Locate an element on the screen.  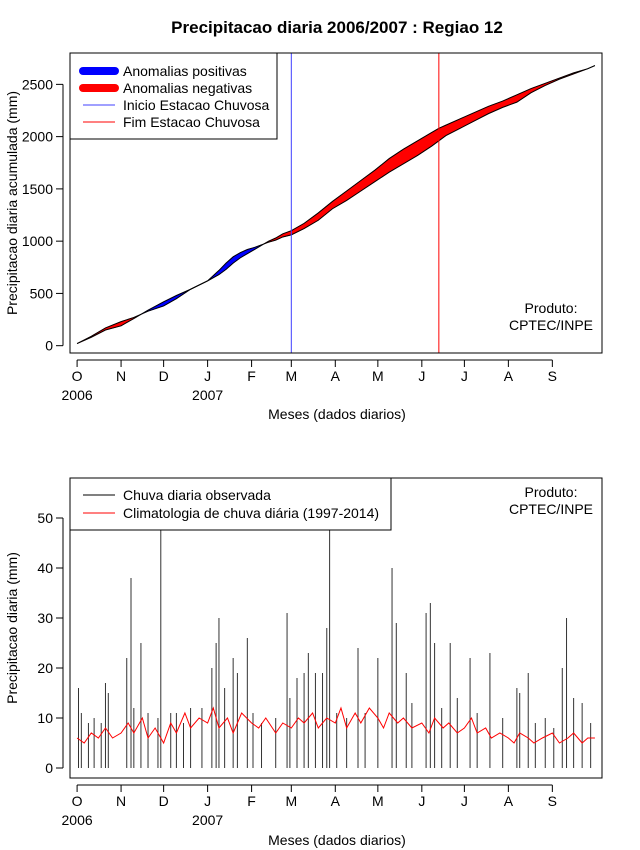
top-ytick-label: 0 is located at coordinates (49, 346).